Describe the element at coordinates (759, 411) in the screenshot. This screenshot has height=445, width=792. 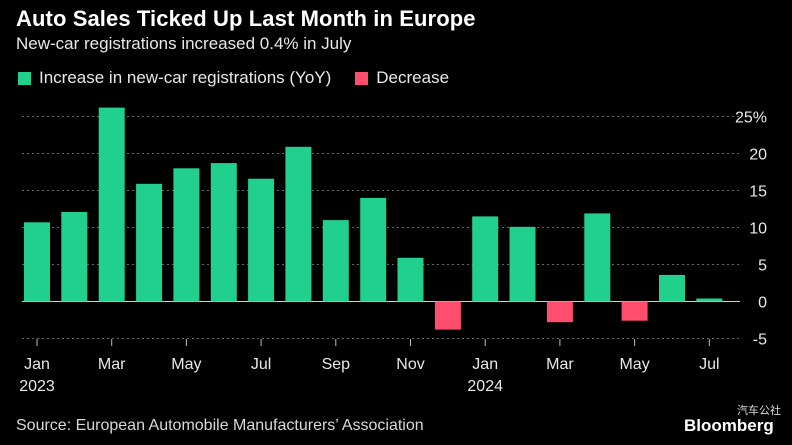
I see `watermark: 汽车公社` at that location.